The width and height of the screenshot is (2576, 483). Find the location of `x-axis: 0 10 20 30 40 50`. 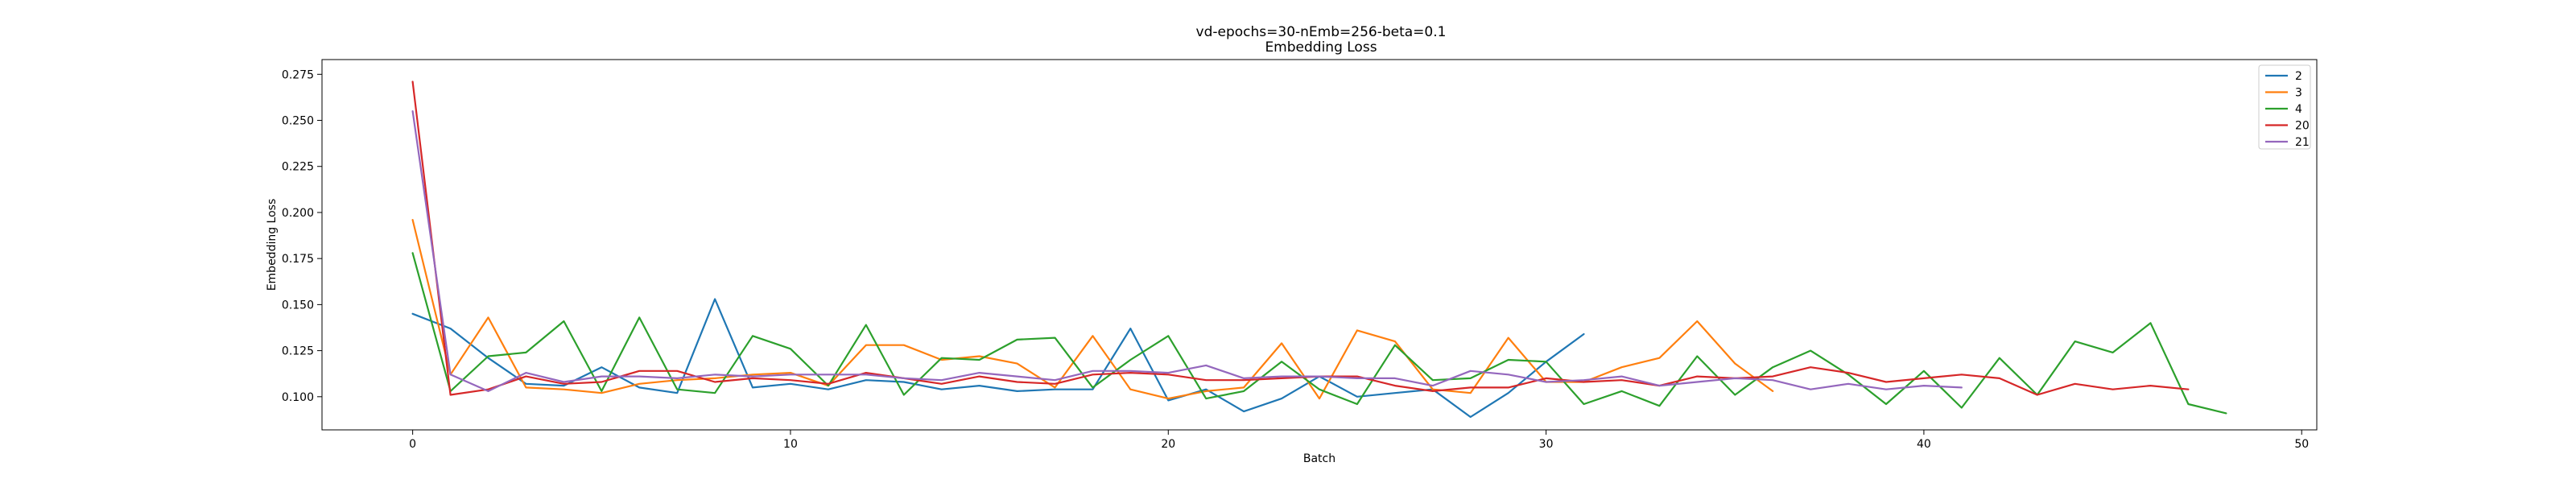

x-axis: 0 10 20 30 40 50 is located at coordinates (1359, 441).